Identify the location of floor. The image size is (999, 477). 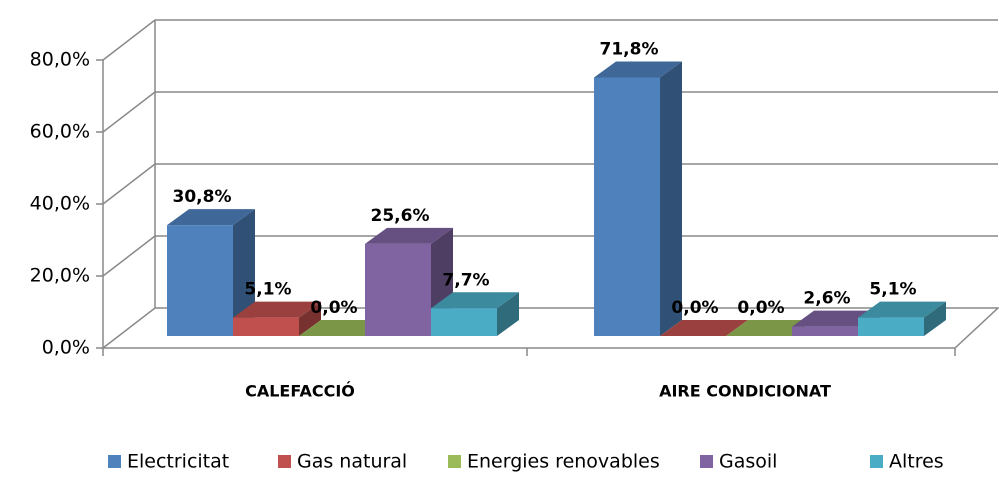
(549, 328).